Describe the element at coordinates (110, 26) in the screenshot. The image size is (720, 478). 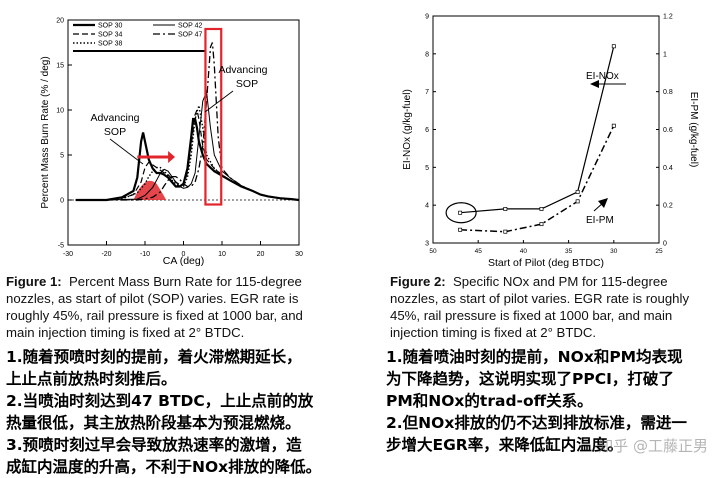
I see `legend-label: SOP 30` at that location.